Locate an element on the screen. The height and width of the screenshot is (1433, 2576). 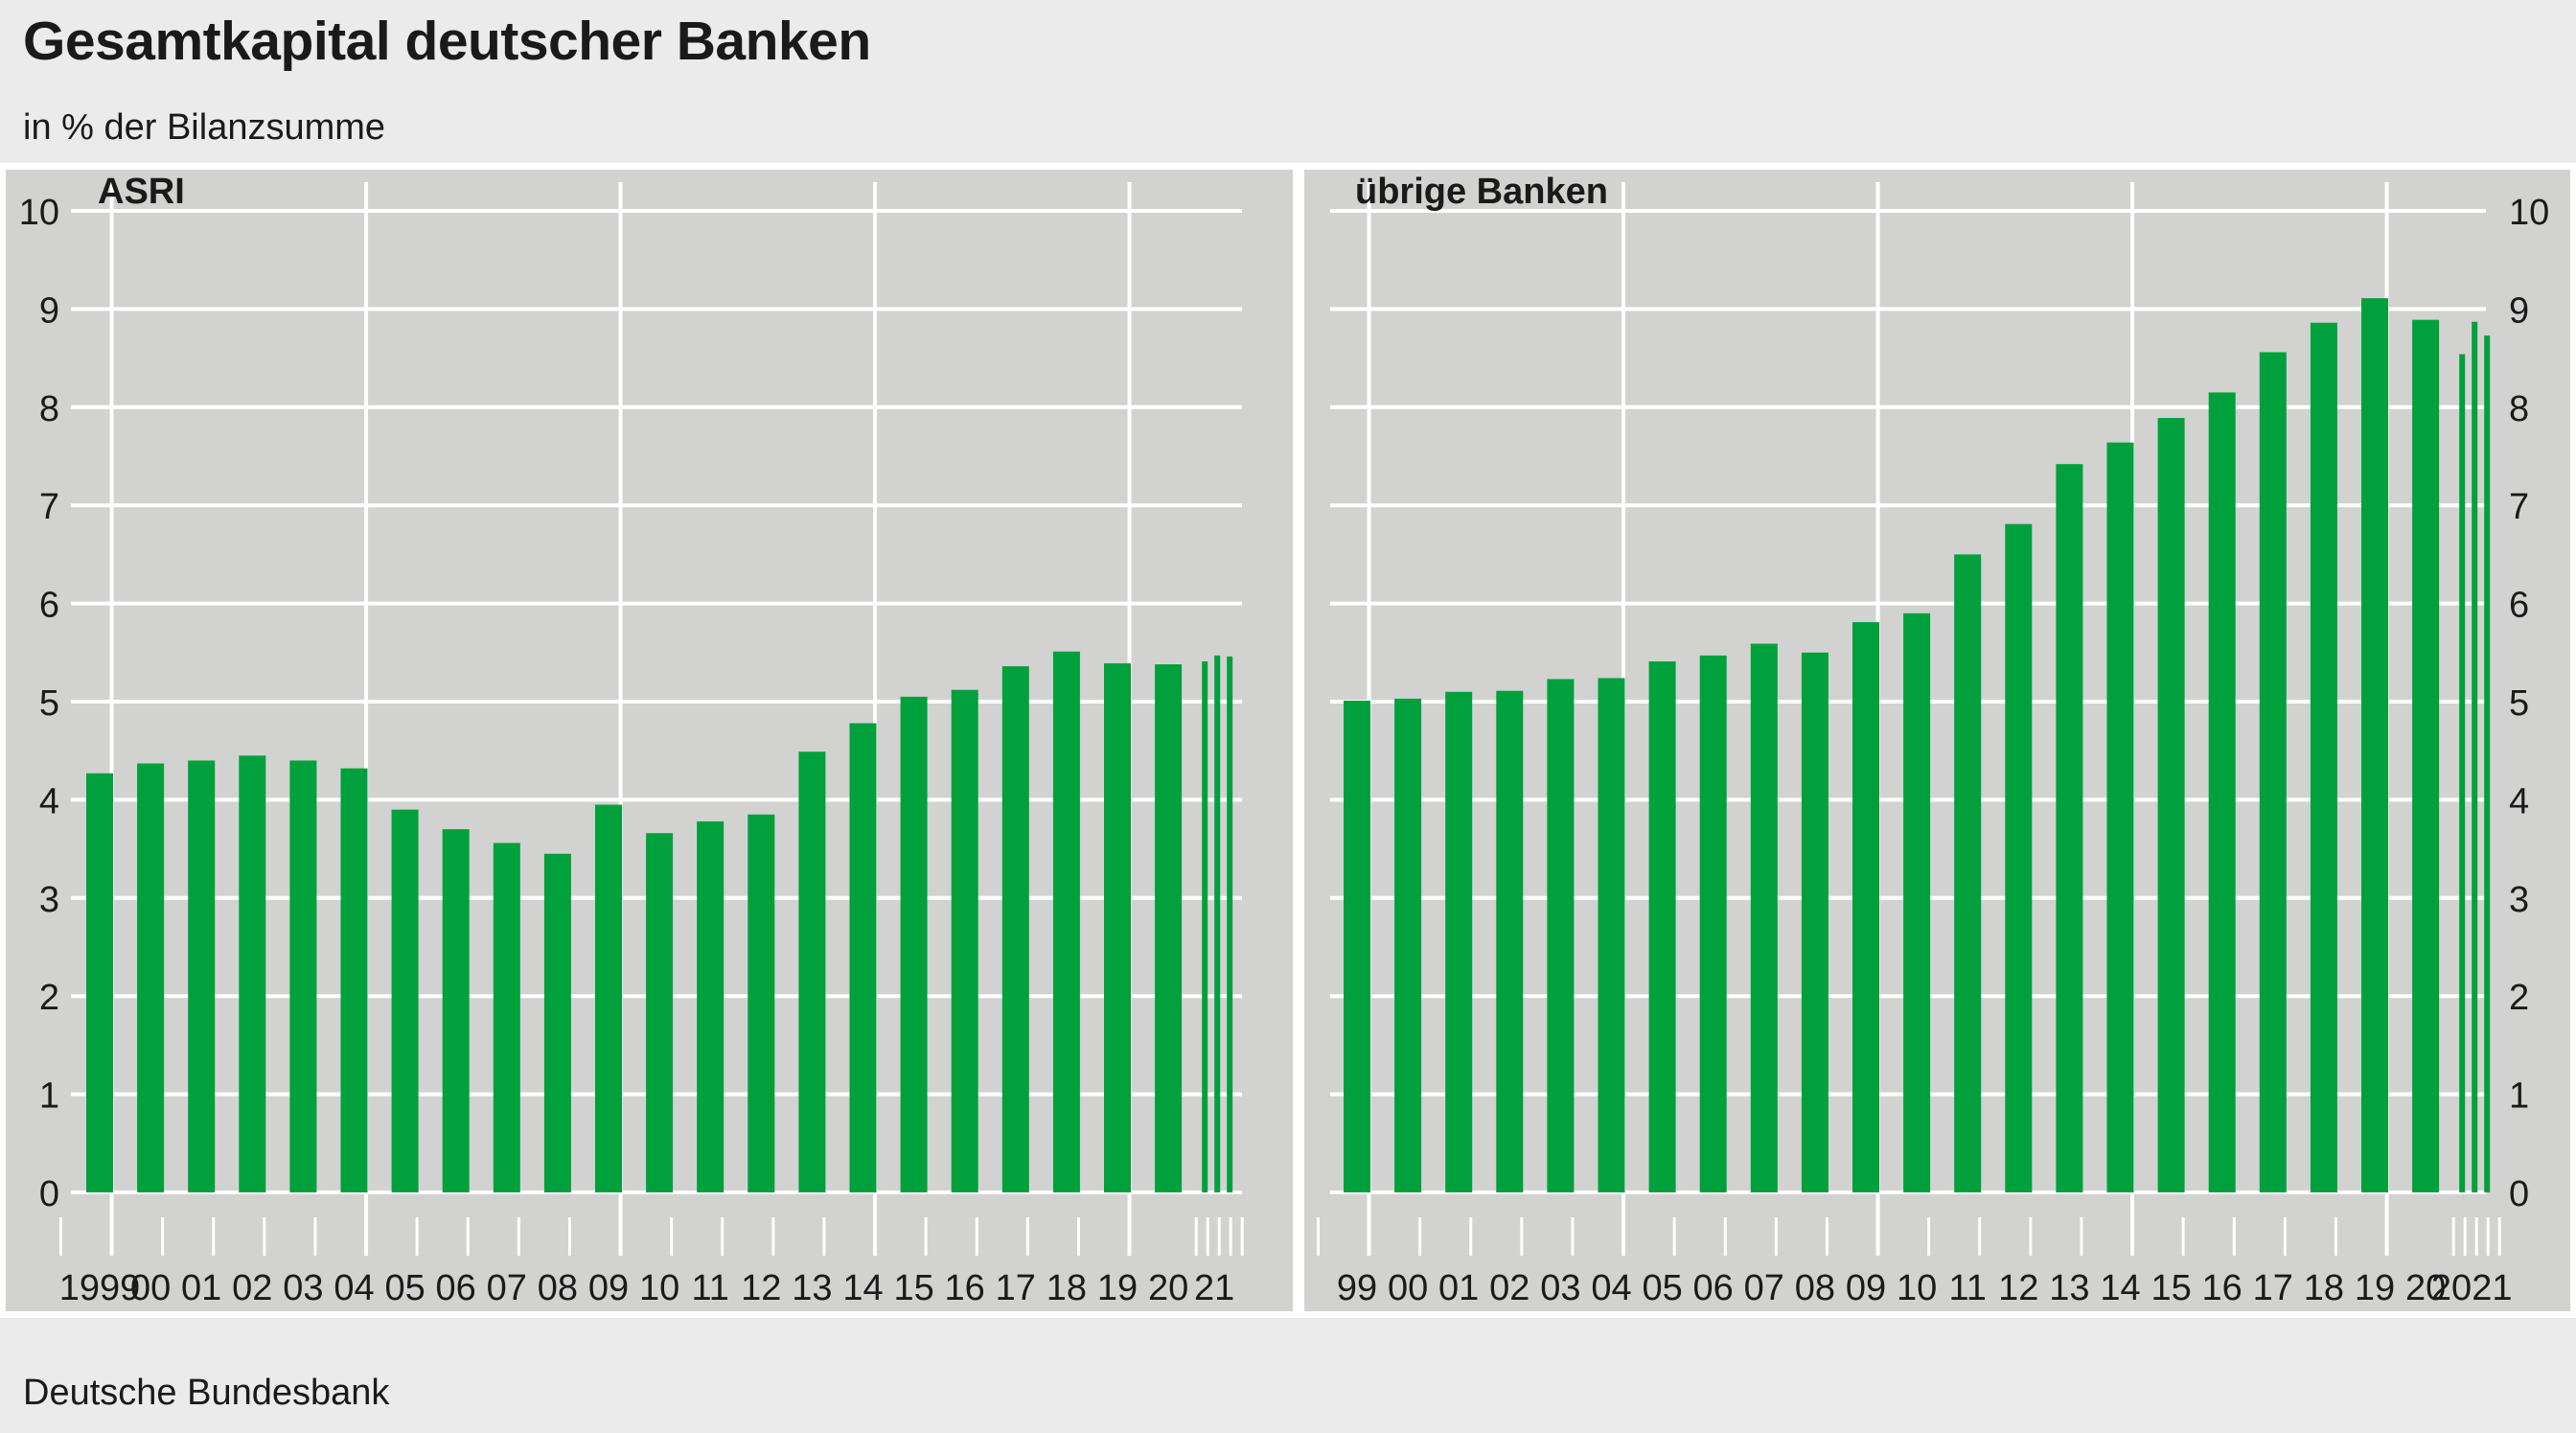
source-note: Deutsche Bundesbank is located at coordinates (206, 1393).